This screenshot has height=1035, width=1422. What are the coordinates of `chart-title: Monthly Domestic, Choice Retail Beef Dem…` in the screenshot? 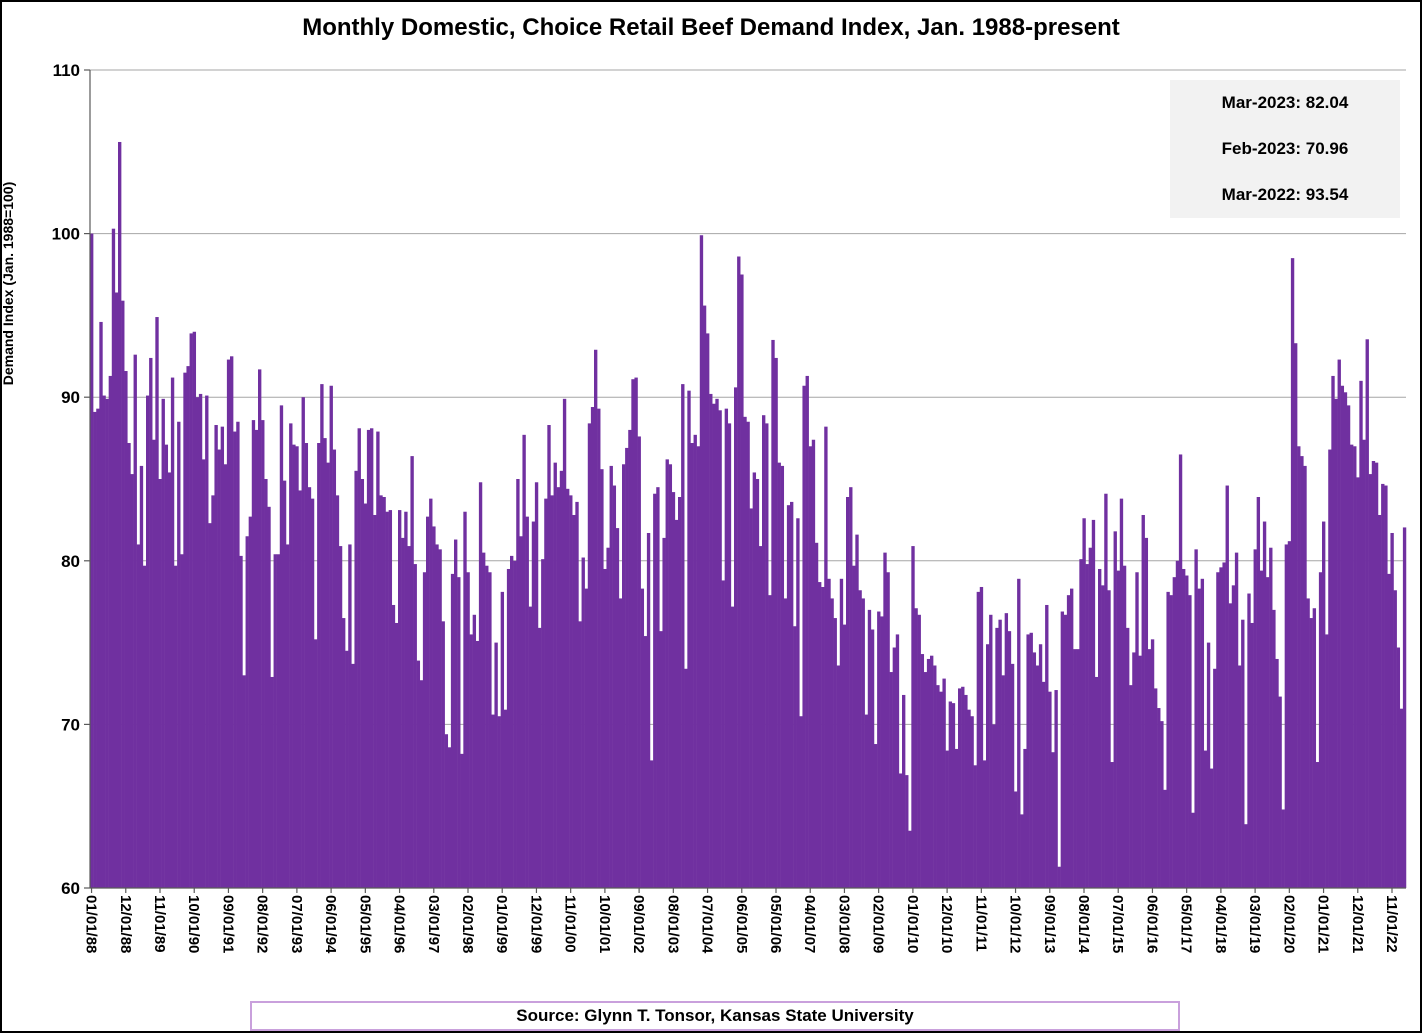 It's located at (711, 27).